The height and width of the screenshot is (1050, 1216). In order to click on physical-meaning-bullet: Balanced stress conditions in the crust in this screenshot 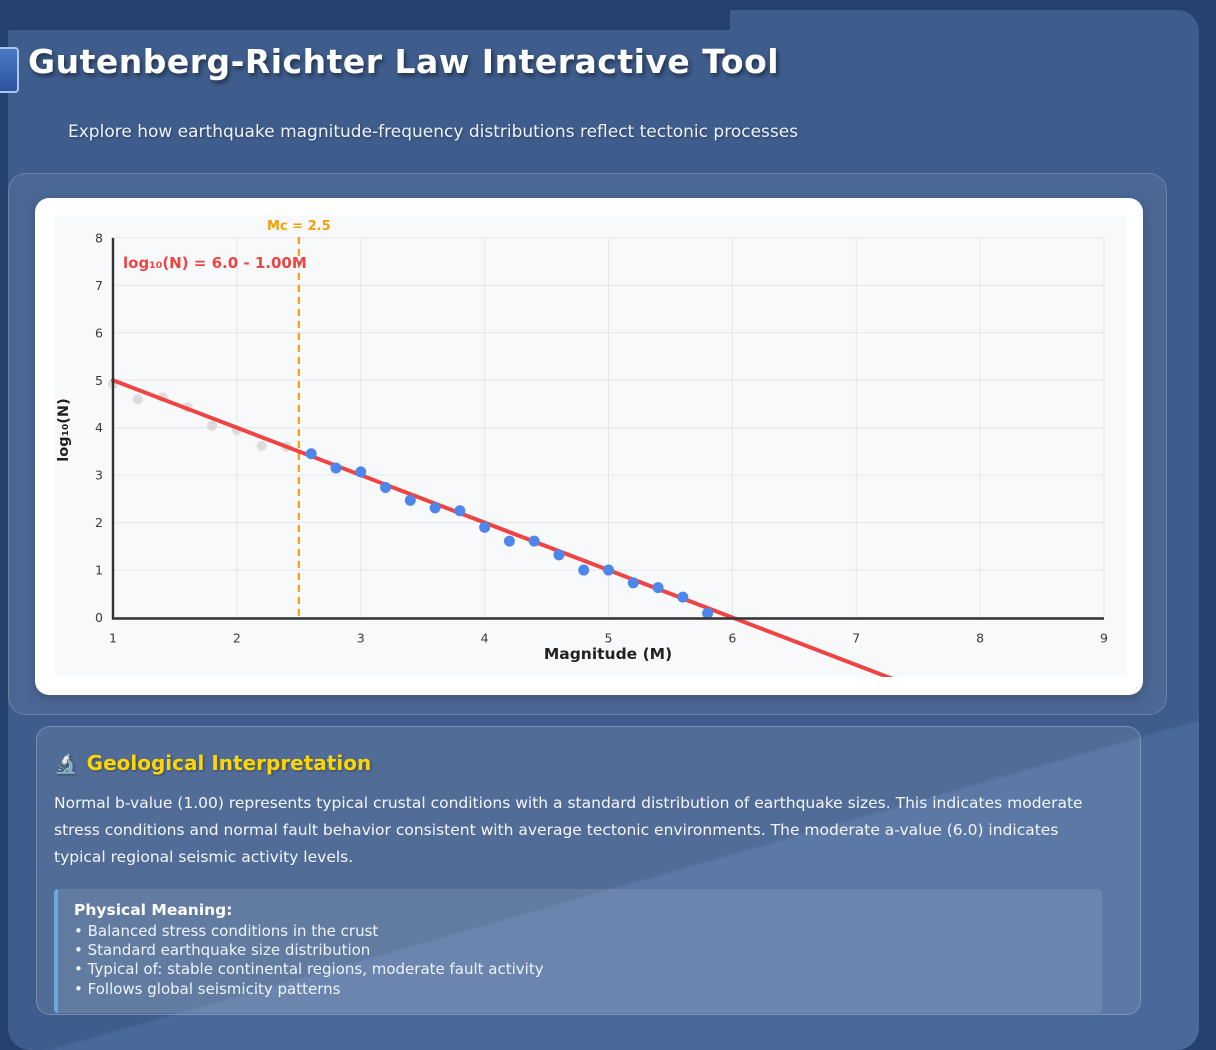, I will do `click(580, 931)`.